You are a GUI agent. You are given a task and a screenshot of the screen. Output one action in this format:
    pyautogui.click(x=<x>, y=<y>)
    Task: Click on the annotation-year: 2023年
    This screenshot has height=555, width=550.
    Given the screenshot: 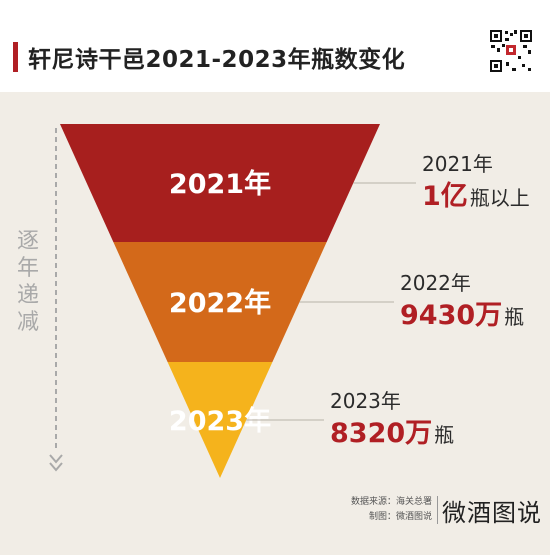 What is the action you would take?
    pyautogui.click(x=365, y=401)
    